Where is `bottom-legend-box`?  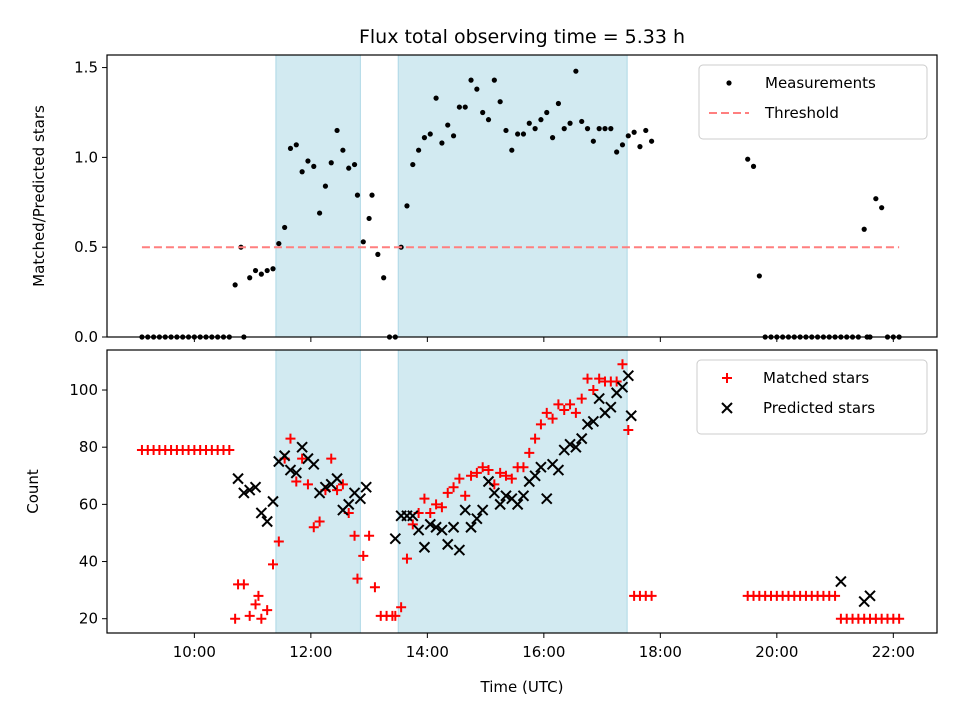 bottom-legend-box is located at coordinates (812, 397).